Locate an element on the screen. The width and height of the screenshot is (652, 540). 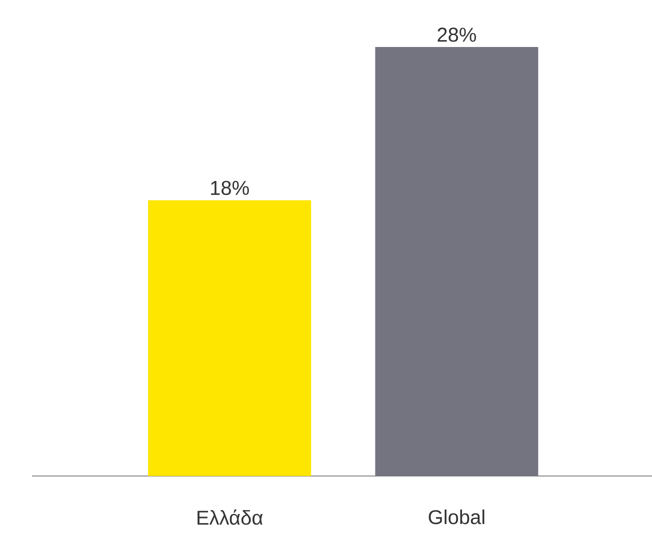
x-tick-label: Ελλάδα is located at coordinates (230, 517).